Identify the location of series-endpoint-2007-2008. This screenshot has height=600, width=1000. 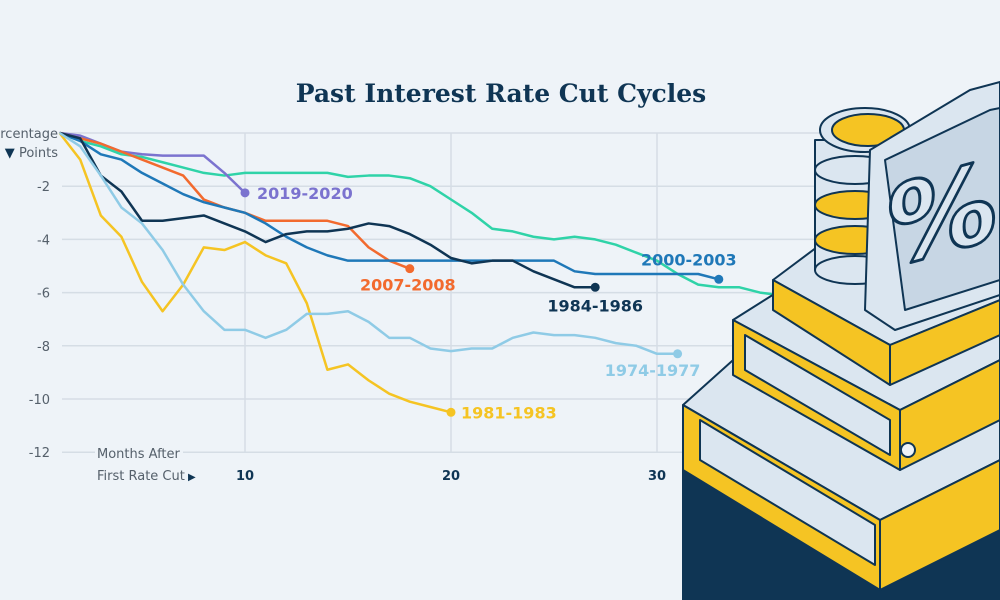
(410, 269).